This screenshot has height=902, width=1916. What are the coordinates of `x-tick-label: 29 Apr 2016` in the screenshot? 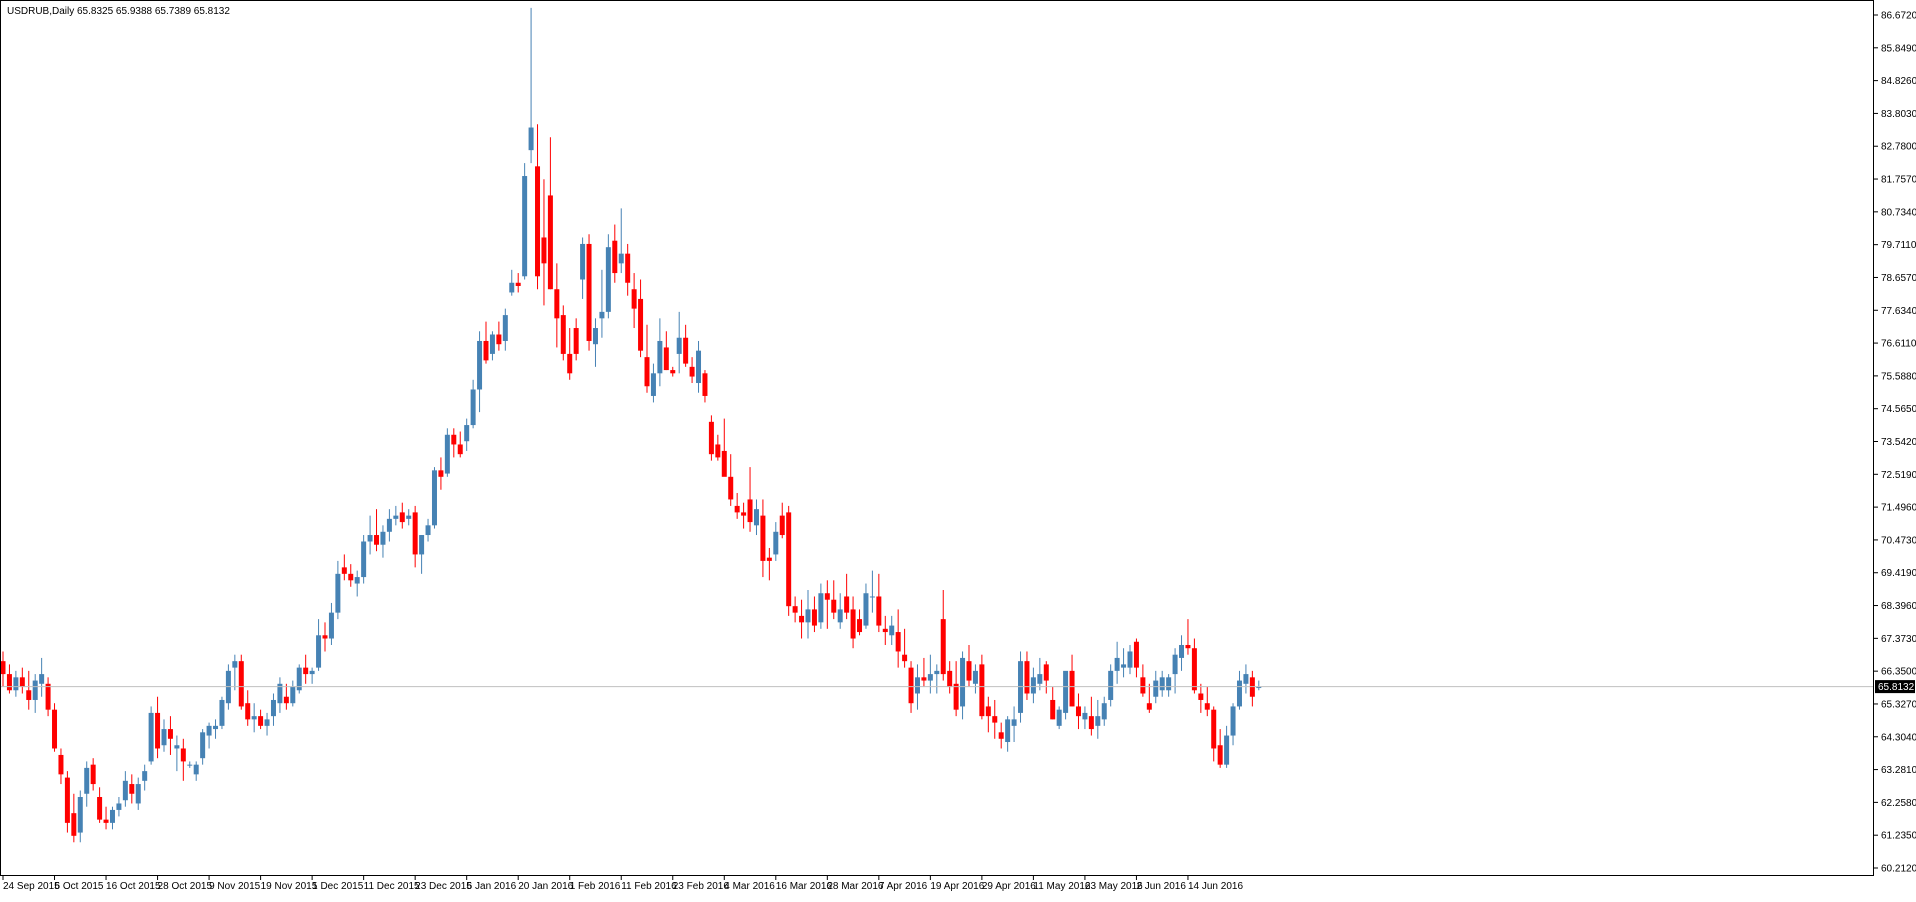 It's located at (1009, 886).